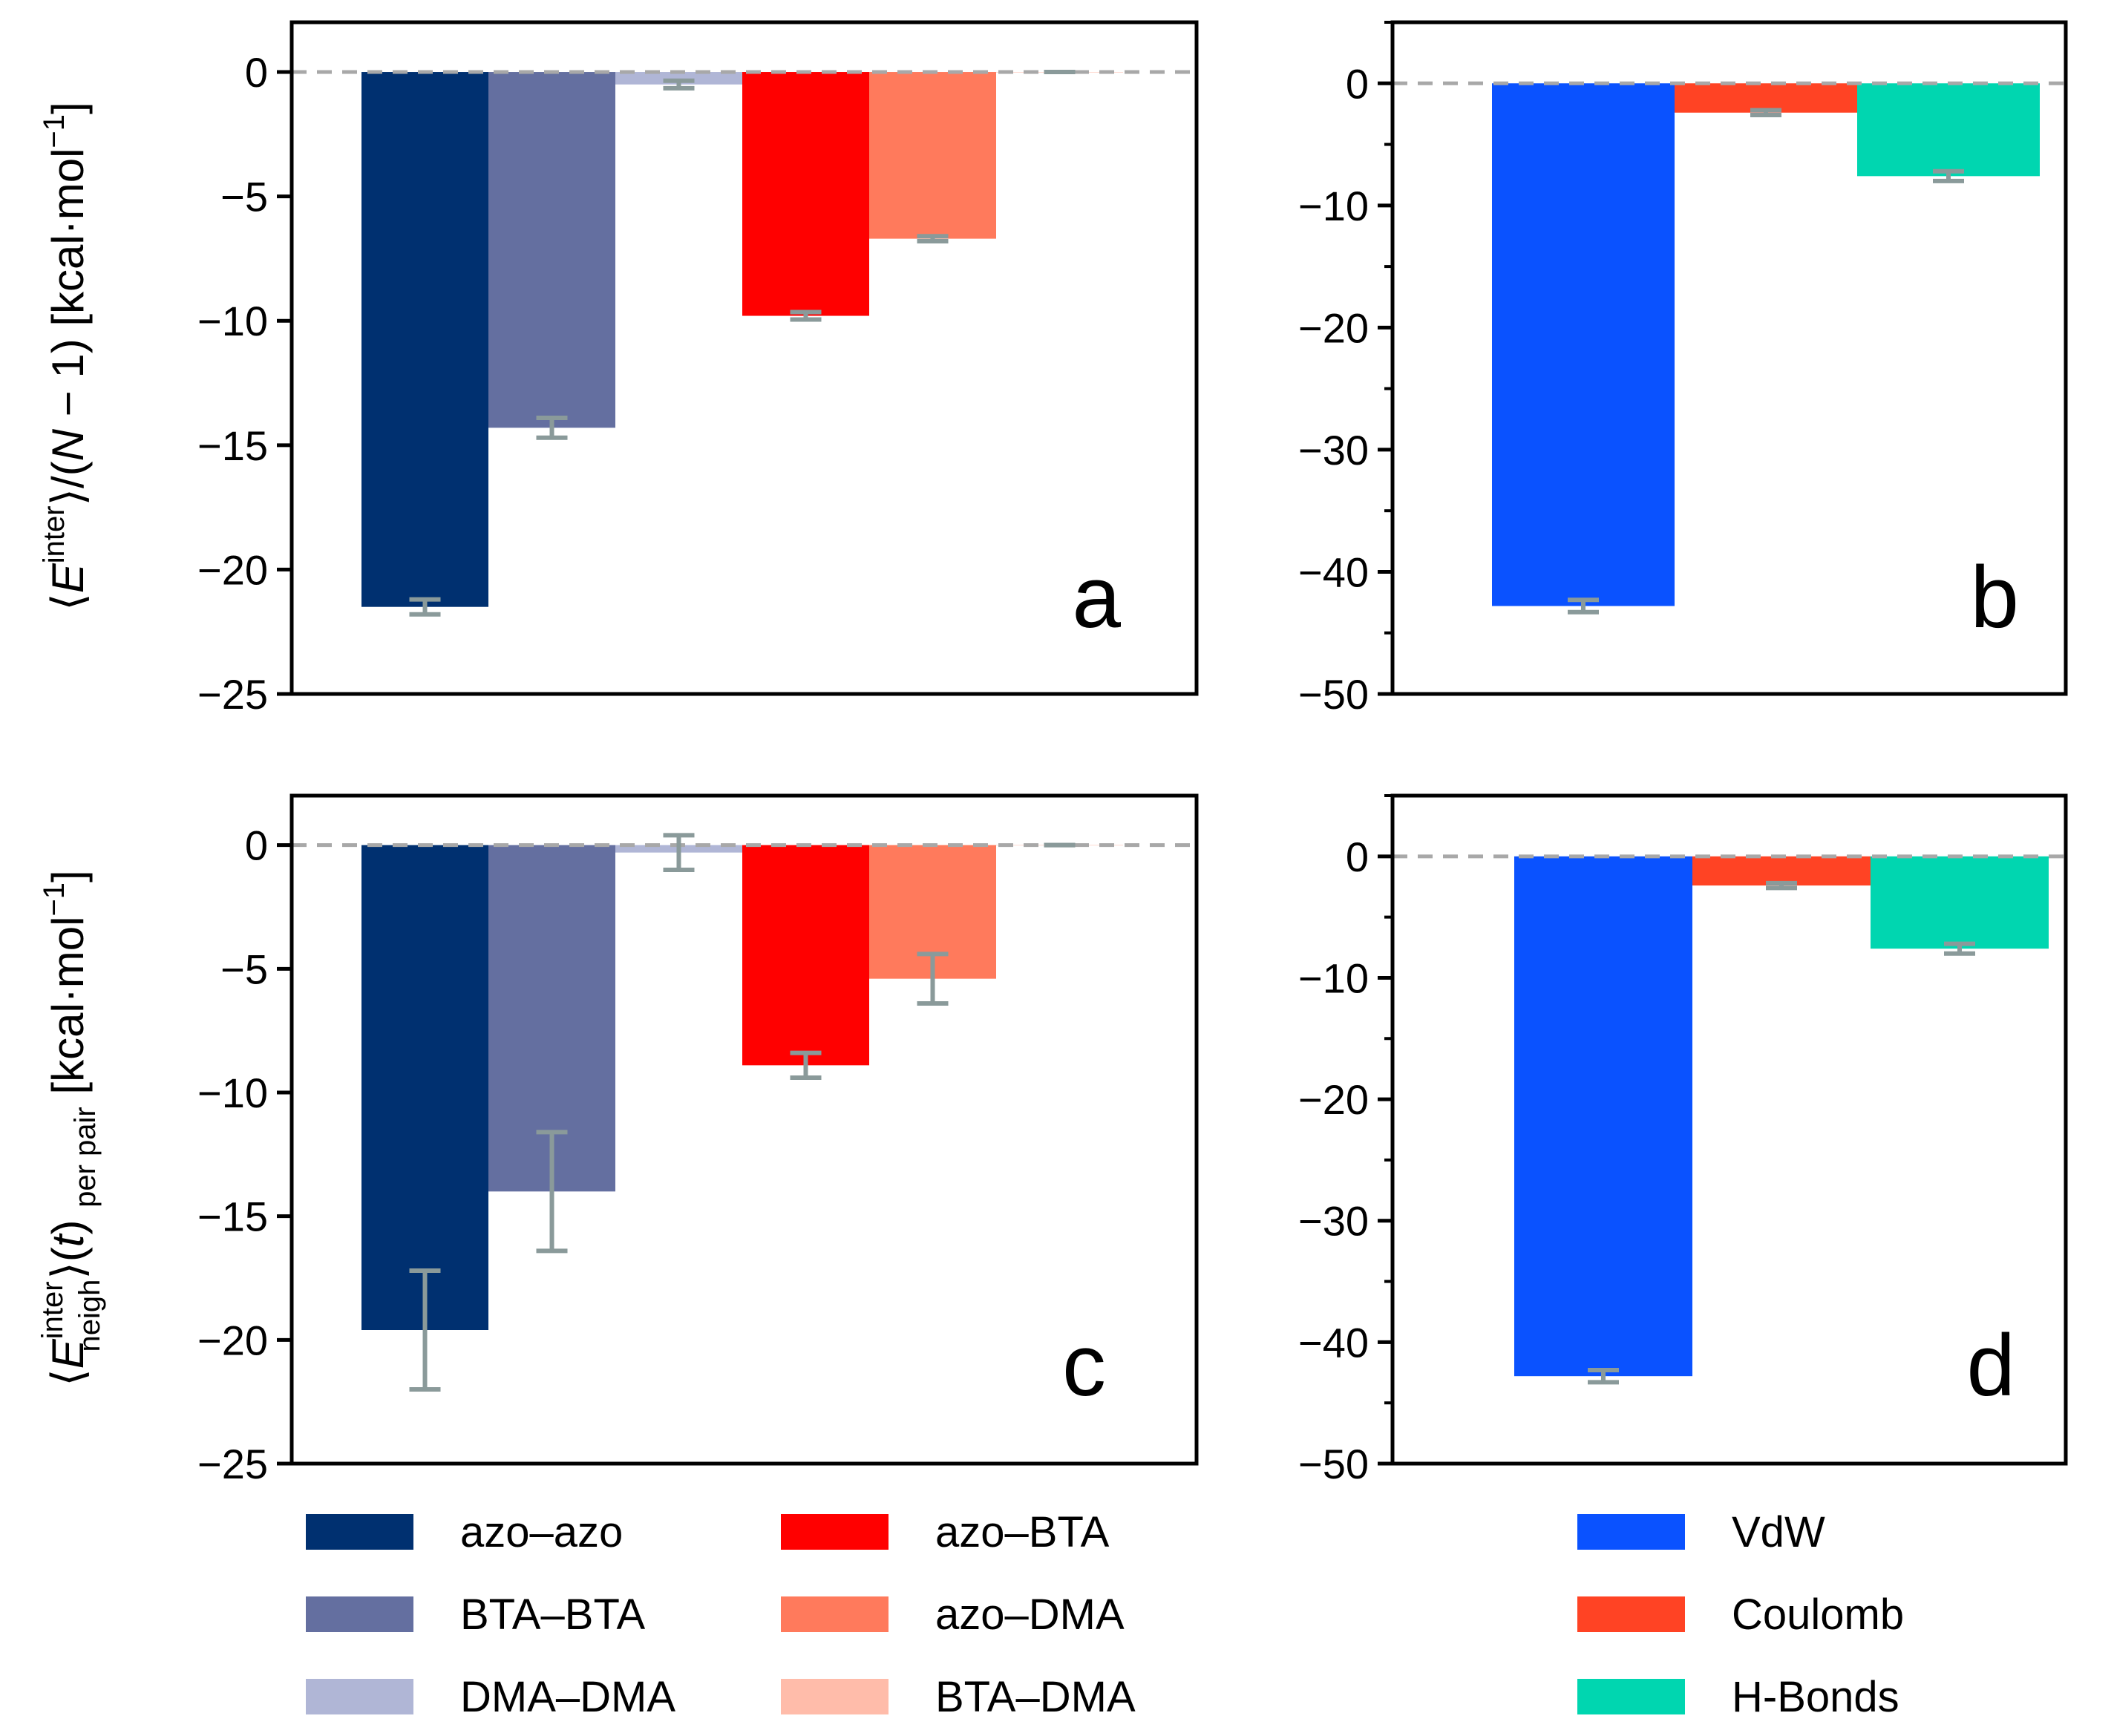  Describe the element at coordinates (232, 1464) in the screenshot. I see `ytick-label-c-5: −25` at that location.